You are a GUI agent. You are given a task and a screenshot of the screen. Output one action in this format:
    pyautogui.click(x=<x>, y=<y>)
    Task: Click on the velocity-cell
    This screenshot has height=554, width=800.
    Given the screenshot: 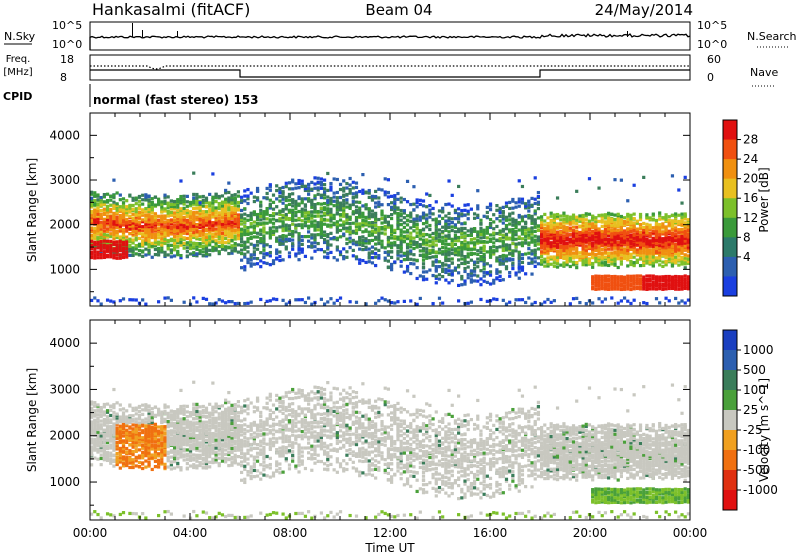 What is the action you would take?
    pyautogui.click(x=95, y=424)
    